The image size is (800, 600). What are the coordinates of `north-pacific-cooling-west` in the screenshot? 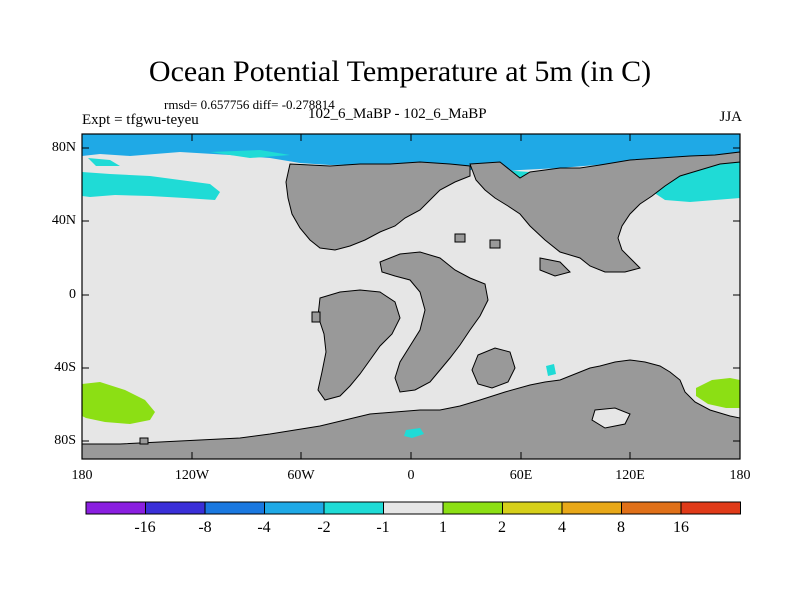 It's located at (104, 162).